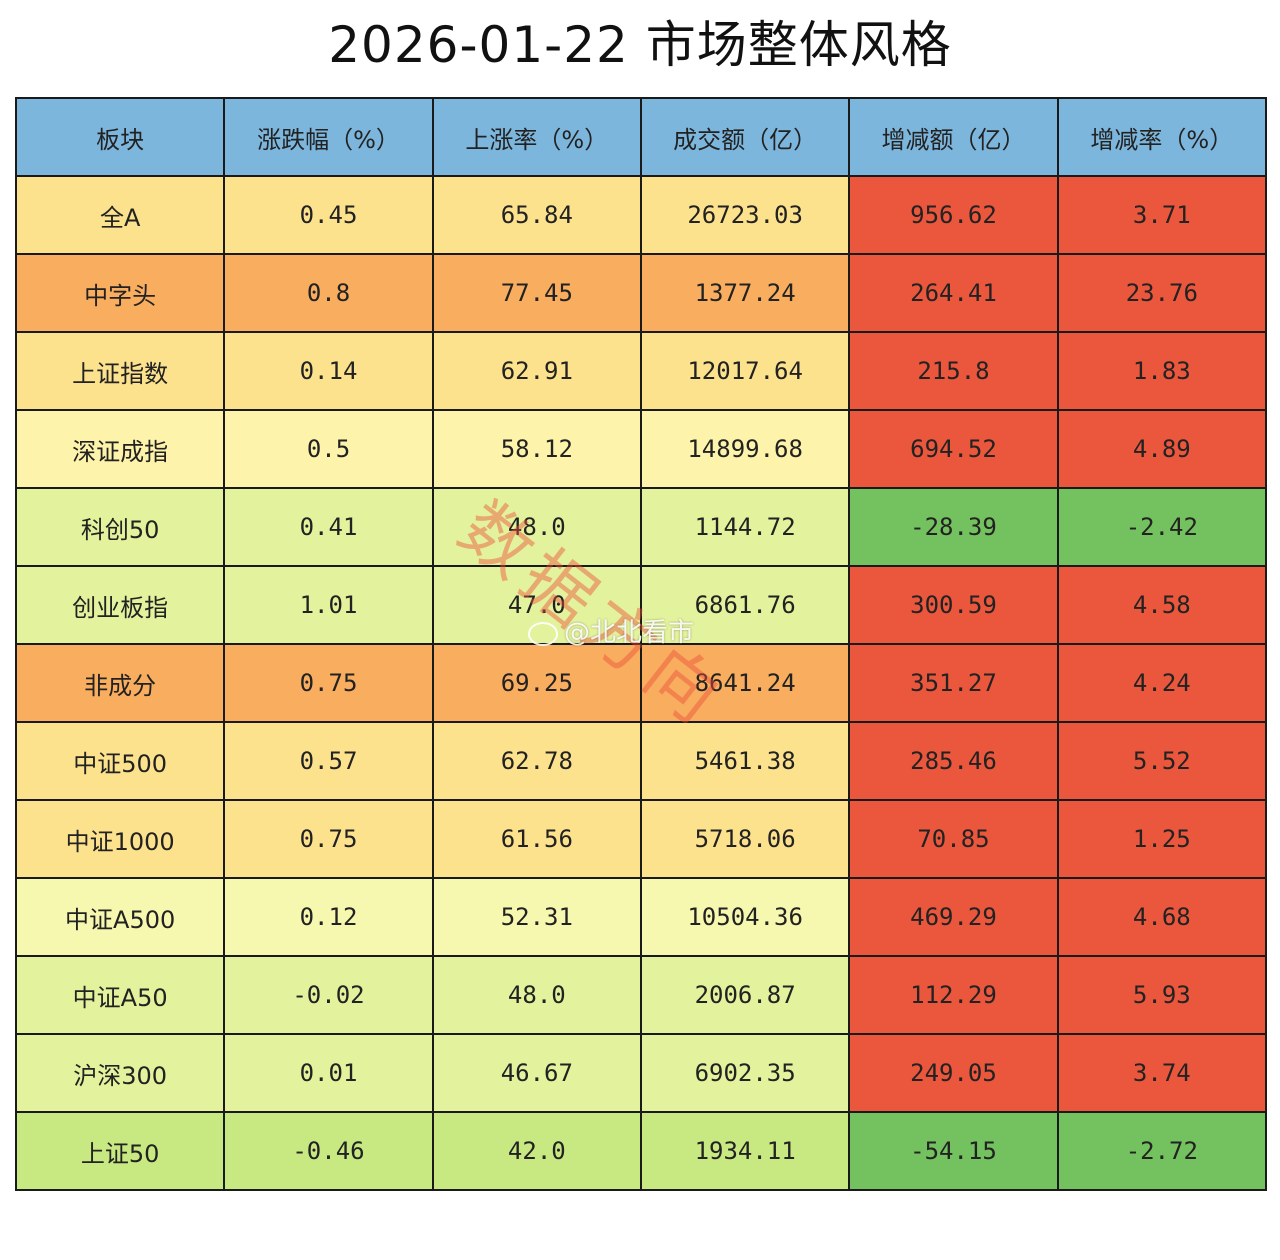 The width and height of the screenshot is (1280, 1260). I want to click on cell-change: 0.45, so click(328, 215).